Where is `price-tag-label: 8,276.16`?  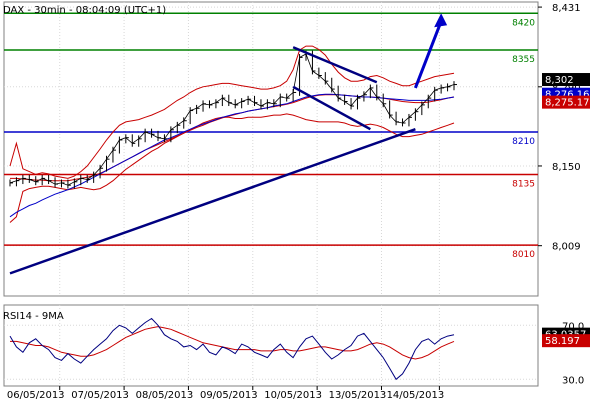
price-tag-label: 8,276.16 is located at coordinates (567, 95).